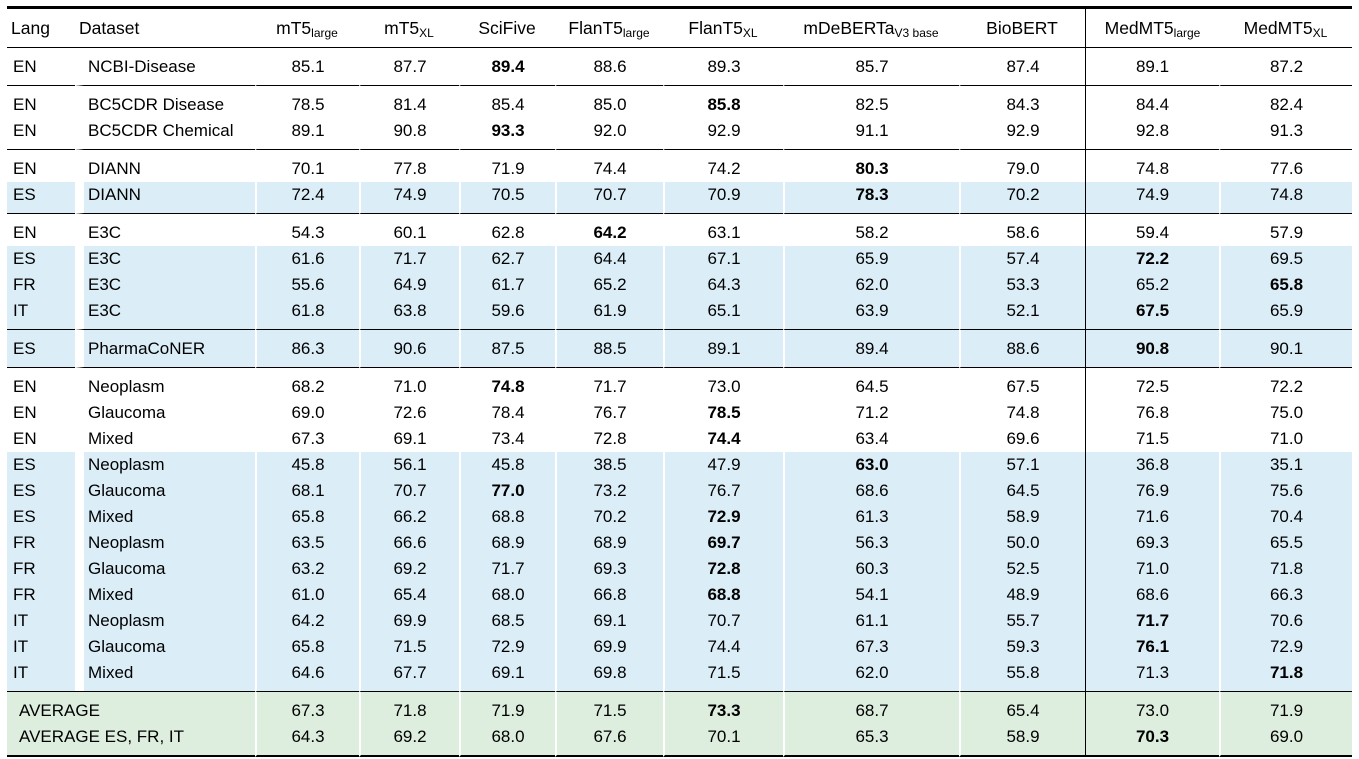 Image resolution: width=1359 pixels, height=759 pixels. What do you see at coordinates (872, 130) in the screenshot?
I see `score-cell: 91.1` at bounding box center [872, 130].